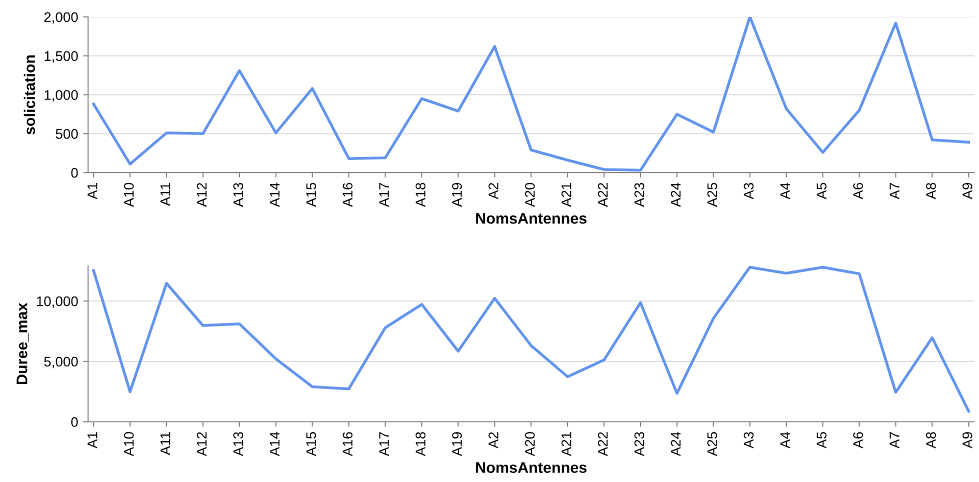 The height and width of the screenshot is (482, 979). I want to click on y-axis-title: solicitation, so click(30, 95).